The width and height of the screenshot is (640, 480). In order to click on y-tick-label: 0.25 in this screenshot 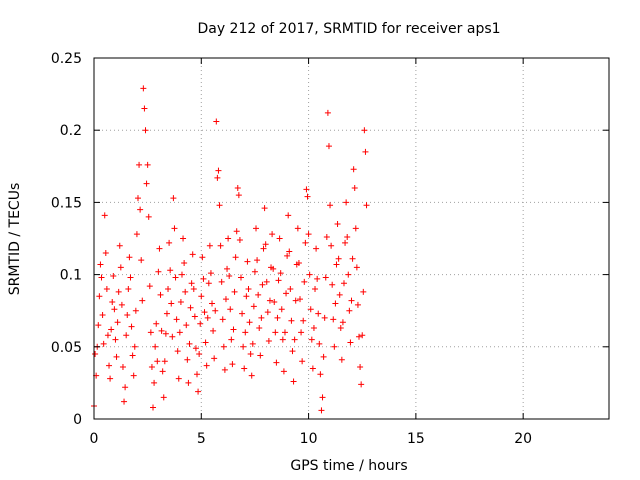, I will do `click(66, 59)`.